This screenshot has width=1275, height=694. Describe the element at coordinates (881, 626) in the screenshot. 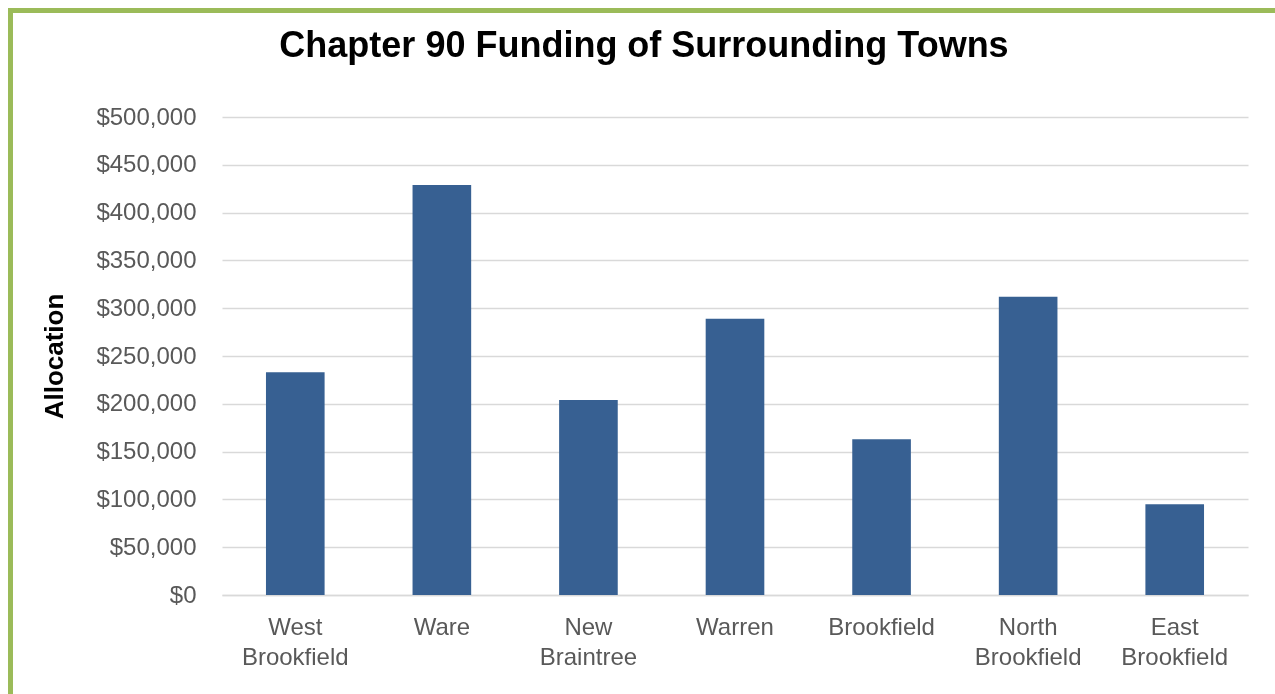

I see `x-tick-label: Brookfield` at that location.